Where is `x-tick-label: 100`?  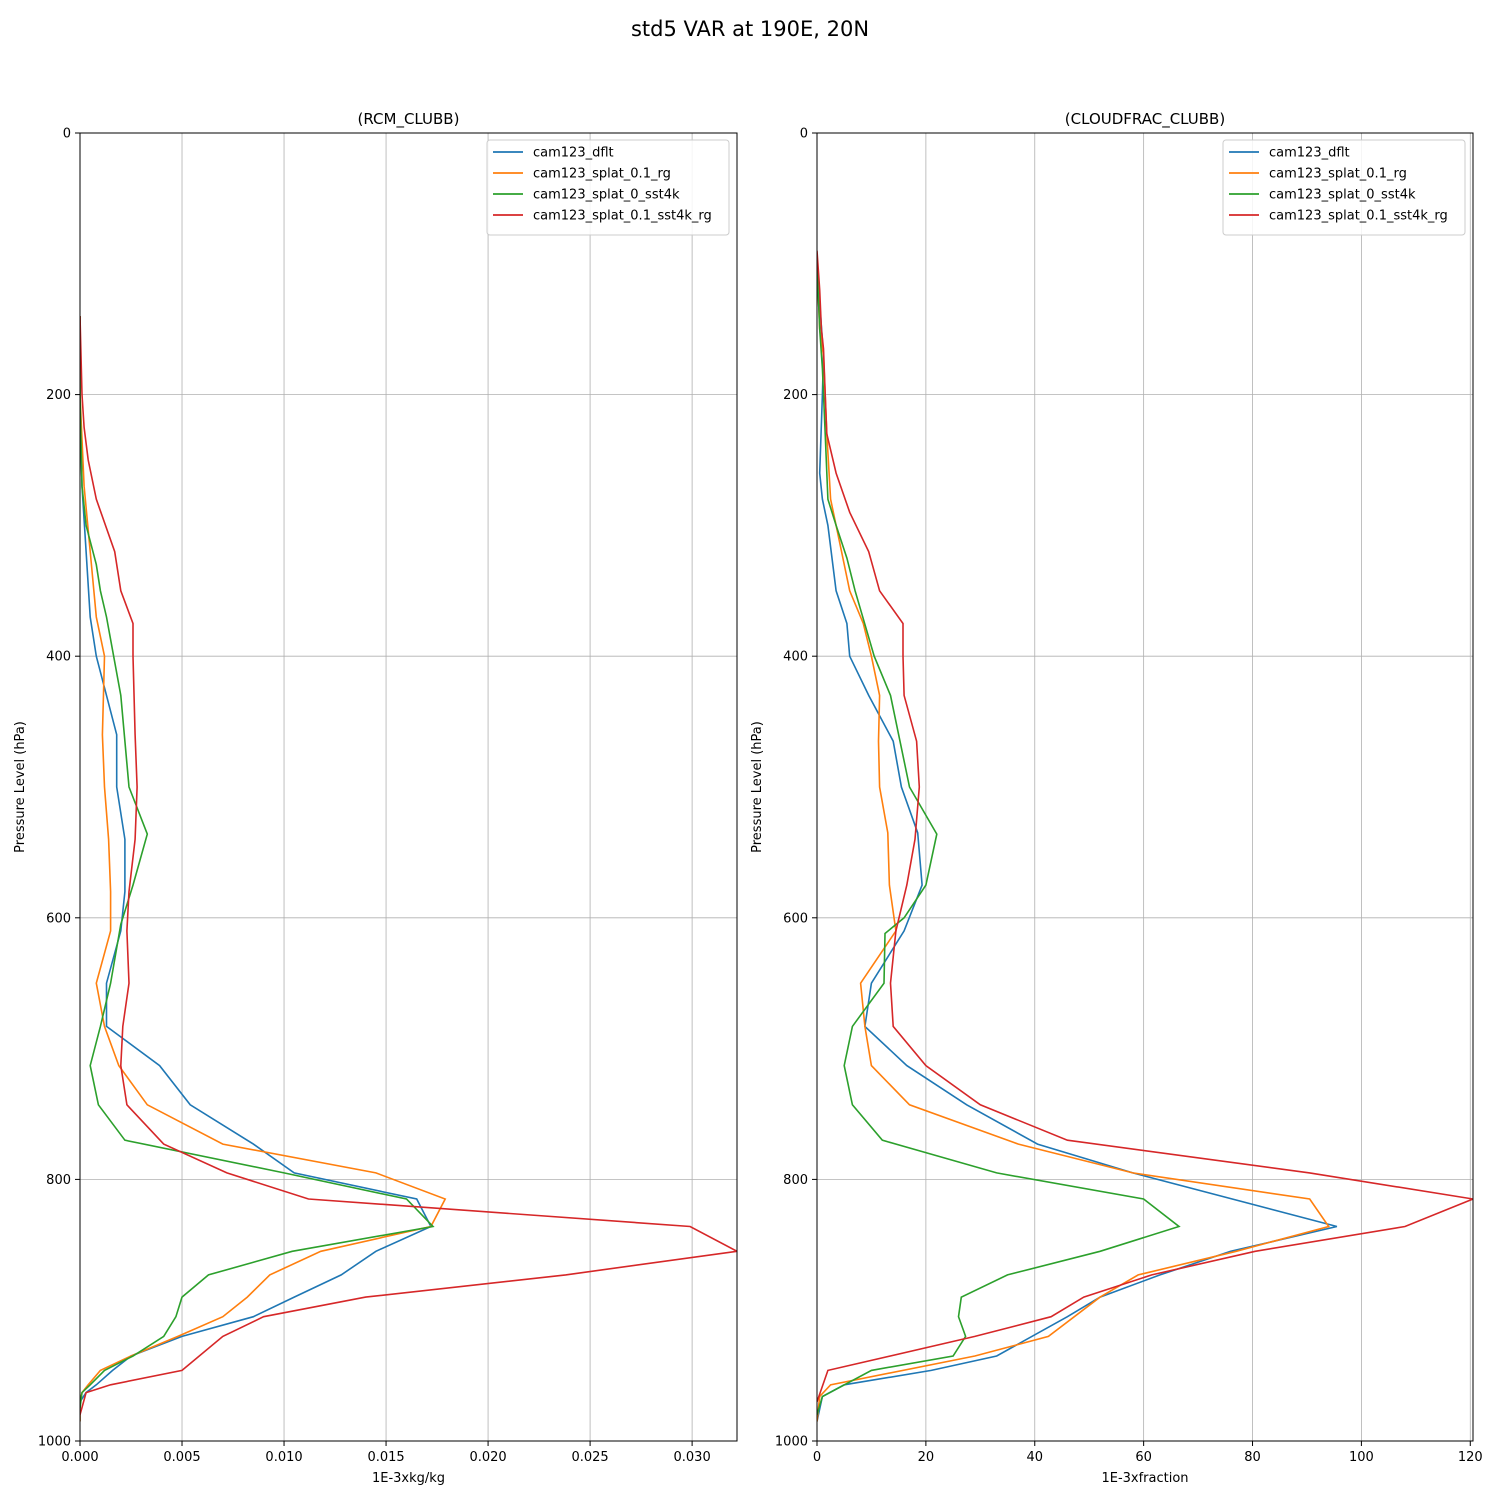
x-tick-label: 100 is located at coordinates (1361, 1457).